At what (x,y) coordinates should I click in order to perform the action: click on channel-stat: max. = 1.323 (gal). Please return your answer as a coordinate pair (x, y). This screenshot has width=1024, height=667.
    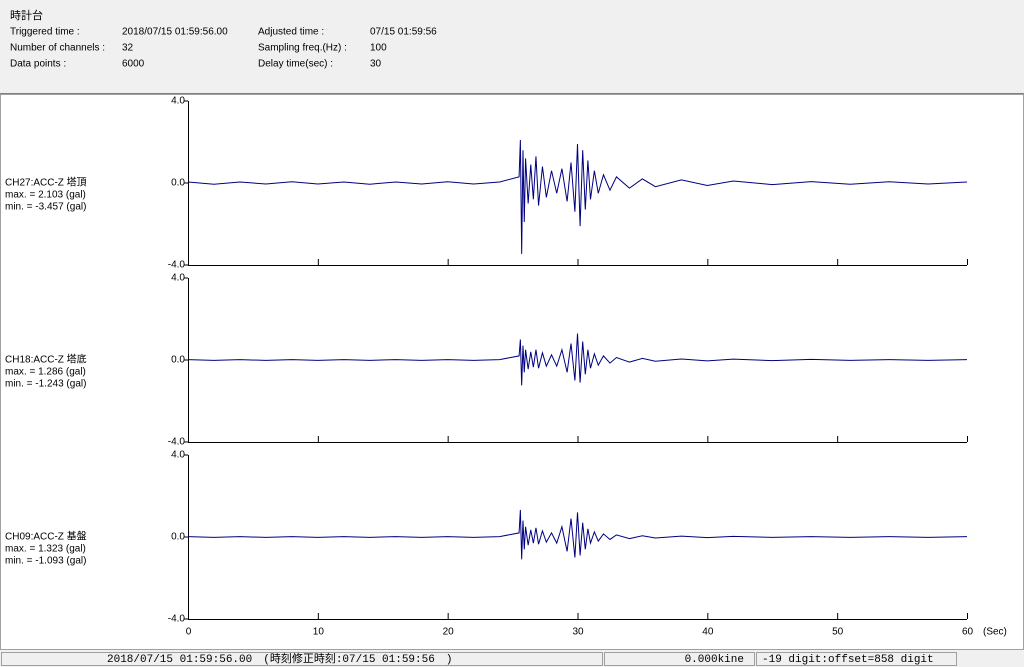
    Looking at the image, I should click on (45, 549).